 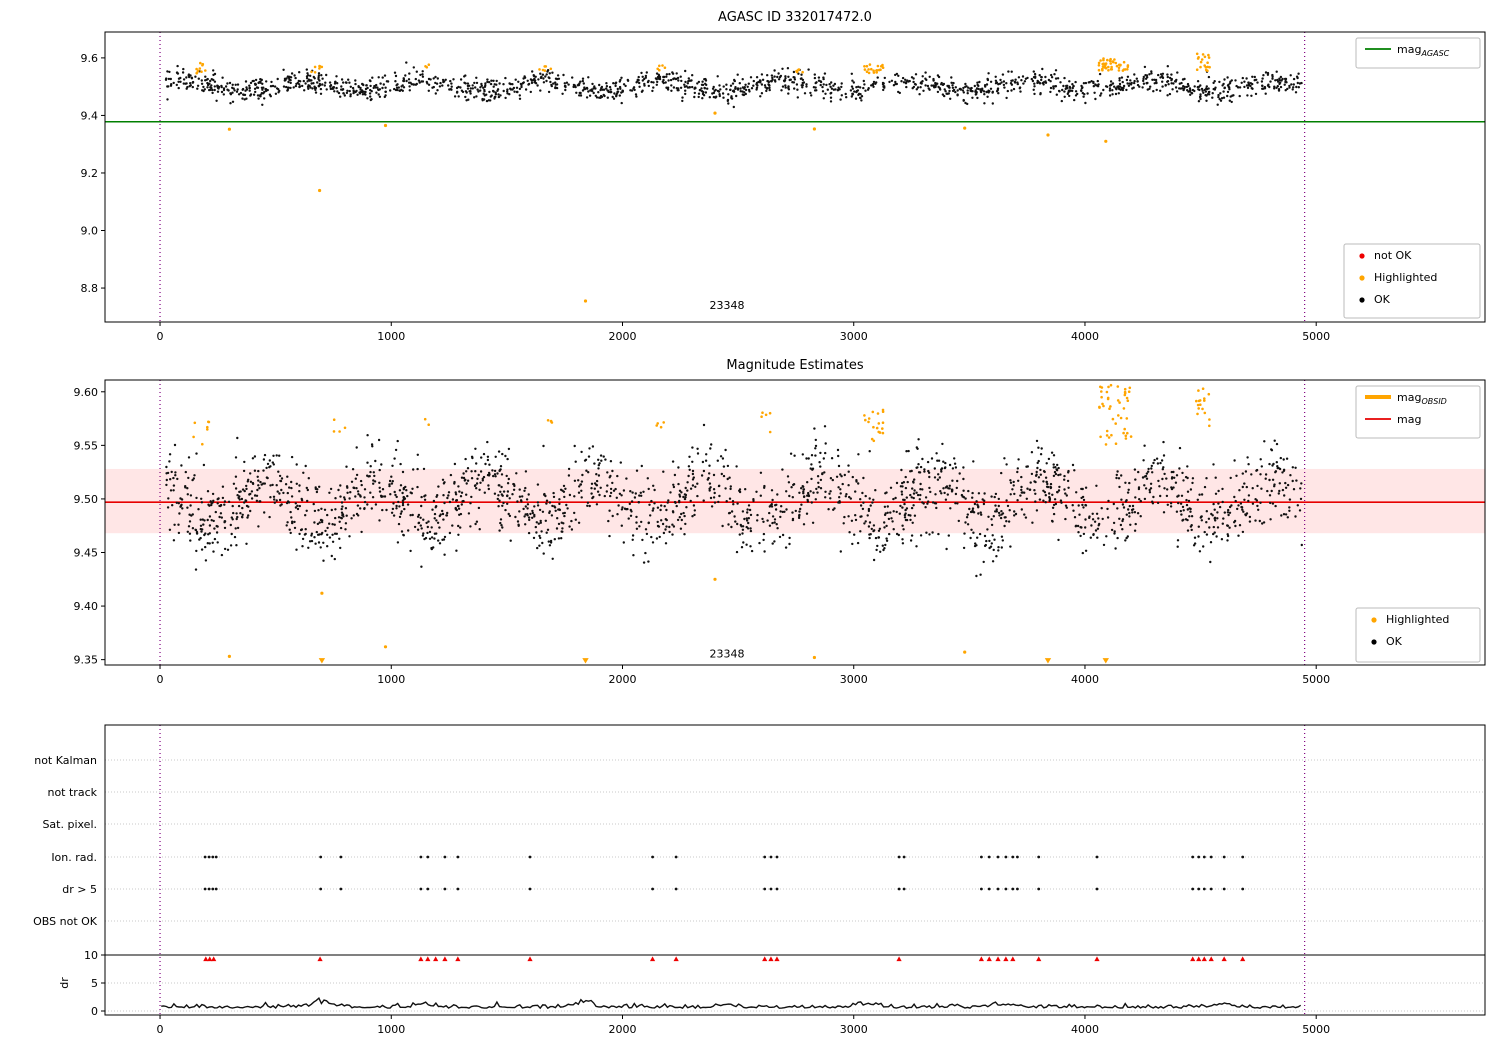 What do you see at coordinates (74, 857) in the screenshot?
I see `flag-row-label: Ion. rad.` at bounding box center [74, 857].